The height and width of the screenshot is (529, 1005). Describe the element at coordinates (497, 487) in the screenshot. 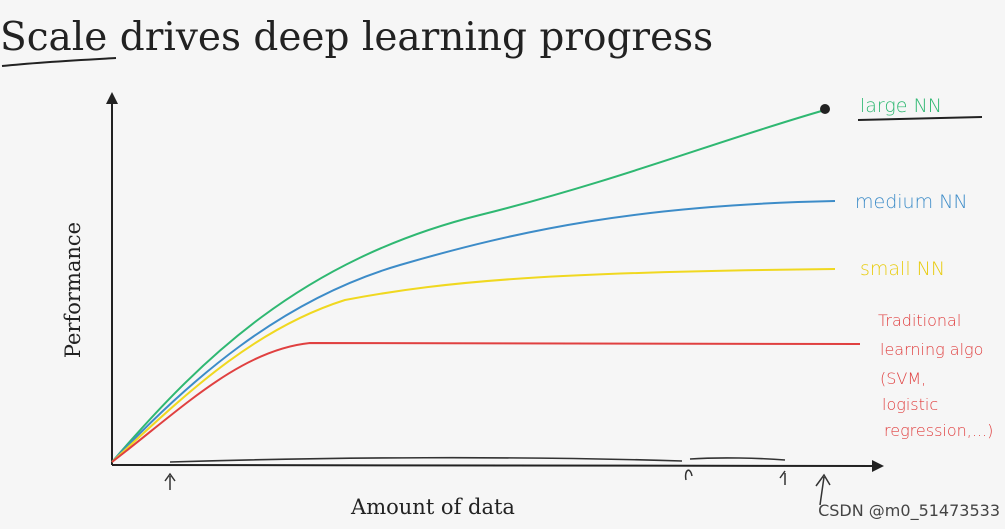

I see `hand-arrows` at that location.